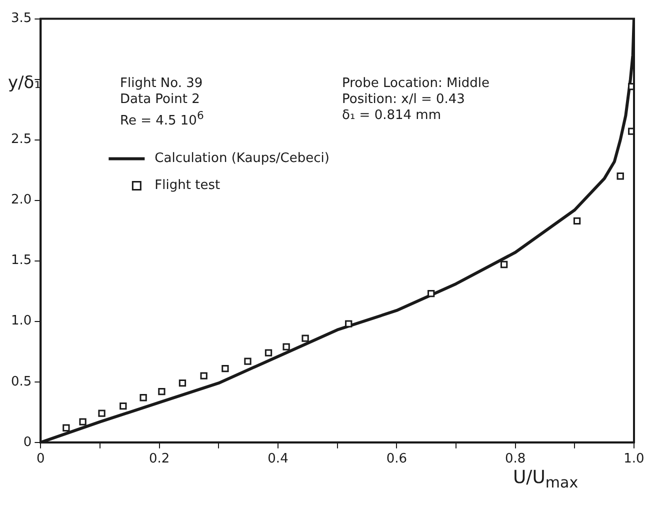 Image resolution: width=656 pixels, height=506 pixels. I want to click on annotation: Re = 4.5 10$^{6}$, so click(162, 119).